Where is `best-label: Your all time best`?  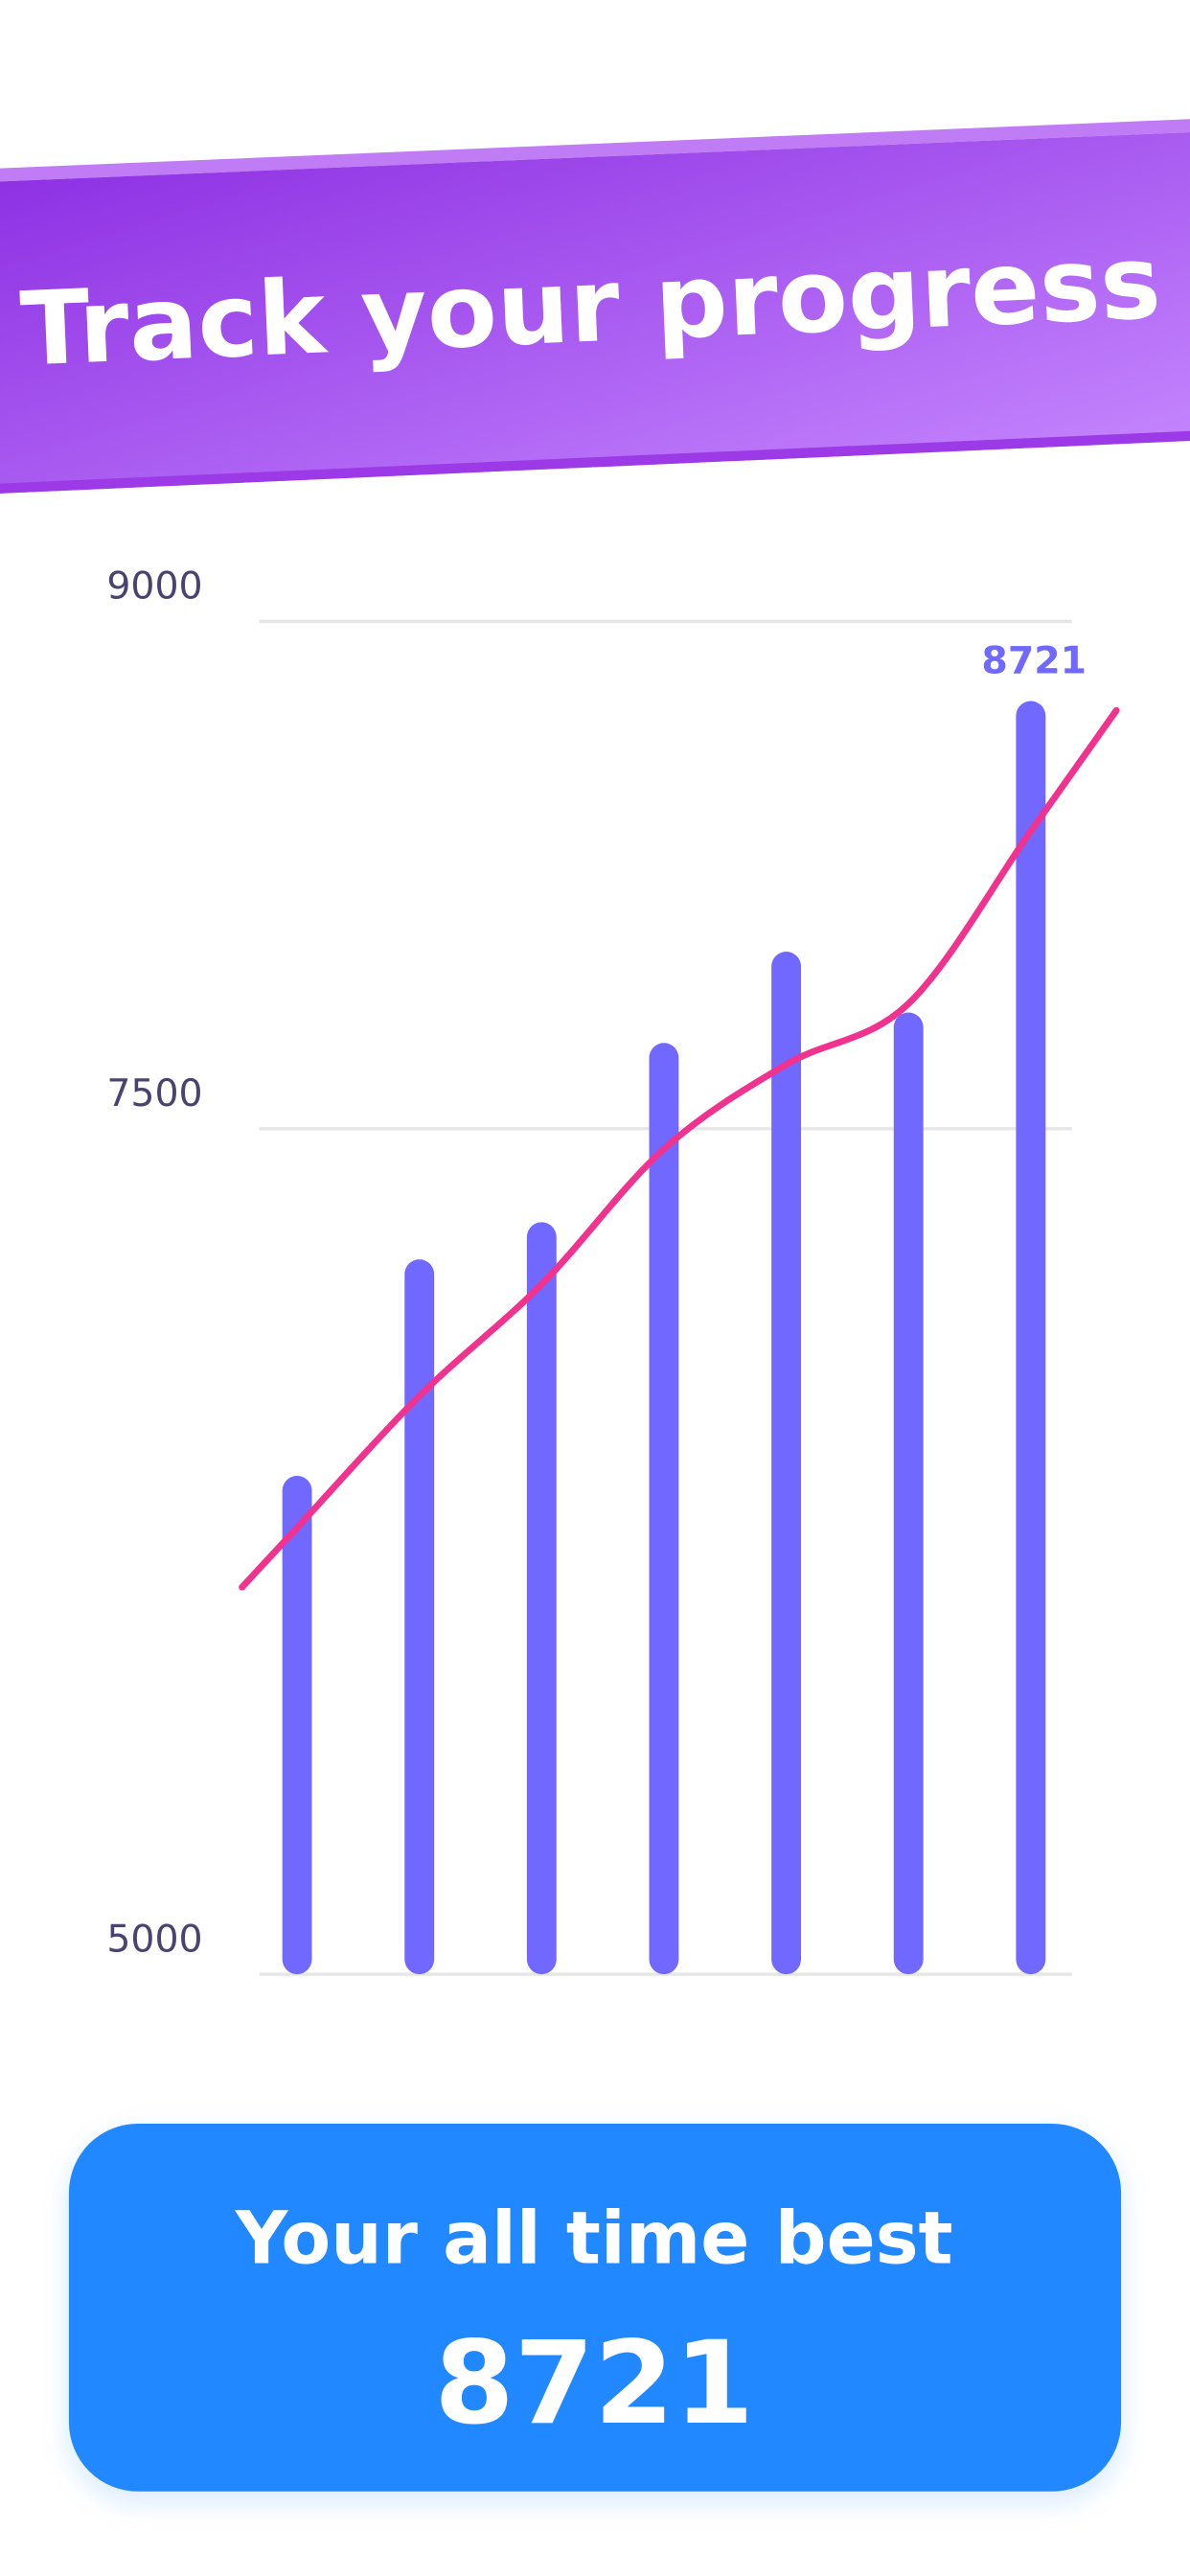
best-label: Your all time best is located at coordinates (594, 2238).